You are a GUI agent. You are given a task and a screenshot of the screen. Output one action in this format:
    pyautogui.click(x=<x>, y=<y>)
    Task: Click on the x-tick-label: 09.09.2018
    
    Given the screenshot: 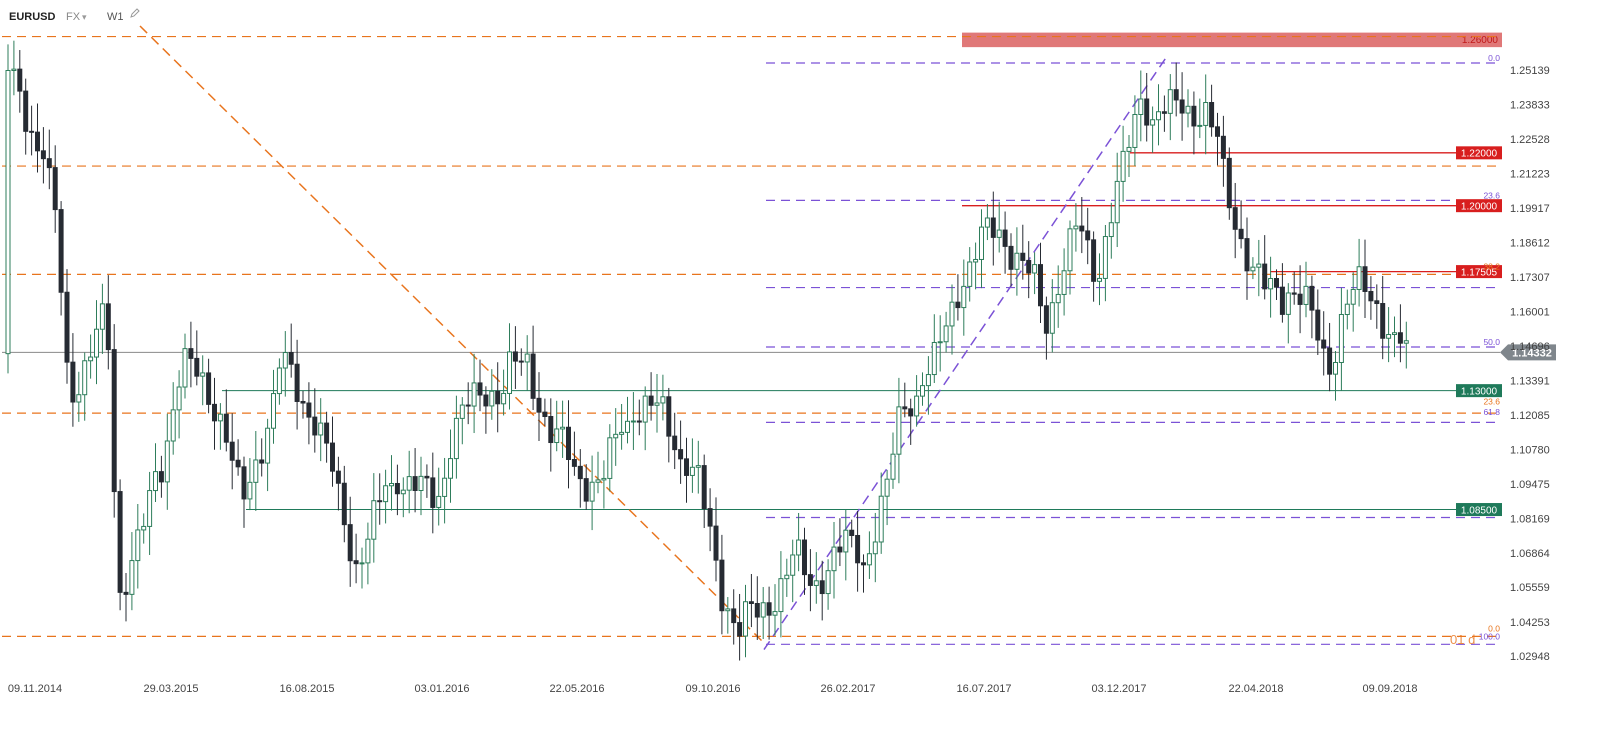 What is the action you would take?
    pyautogui.click(x=1389, y=689)
    